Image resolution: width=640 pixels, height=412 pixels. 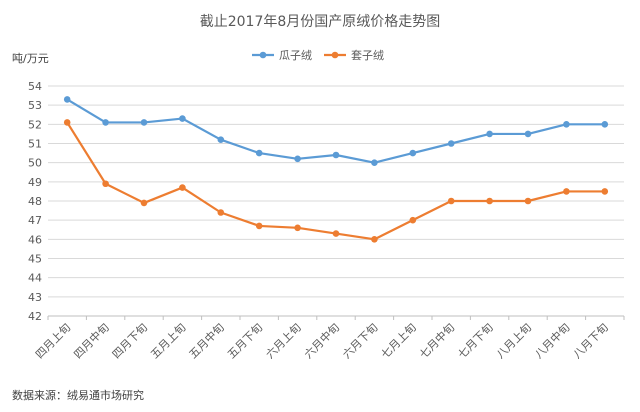 What do you see at coordinates (35, 316) in the screenshot?
I see `y-tick-label: 42` at bounding box center [35, 316].